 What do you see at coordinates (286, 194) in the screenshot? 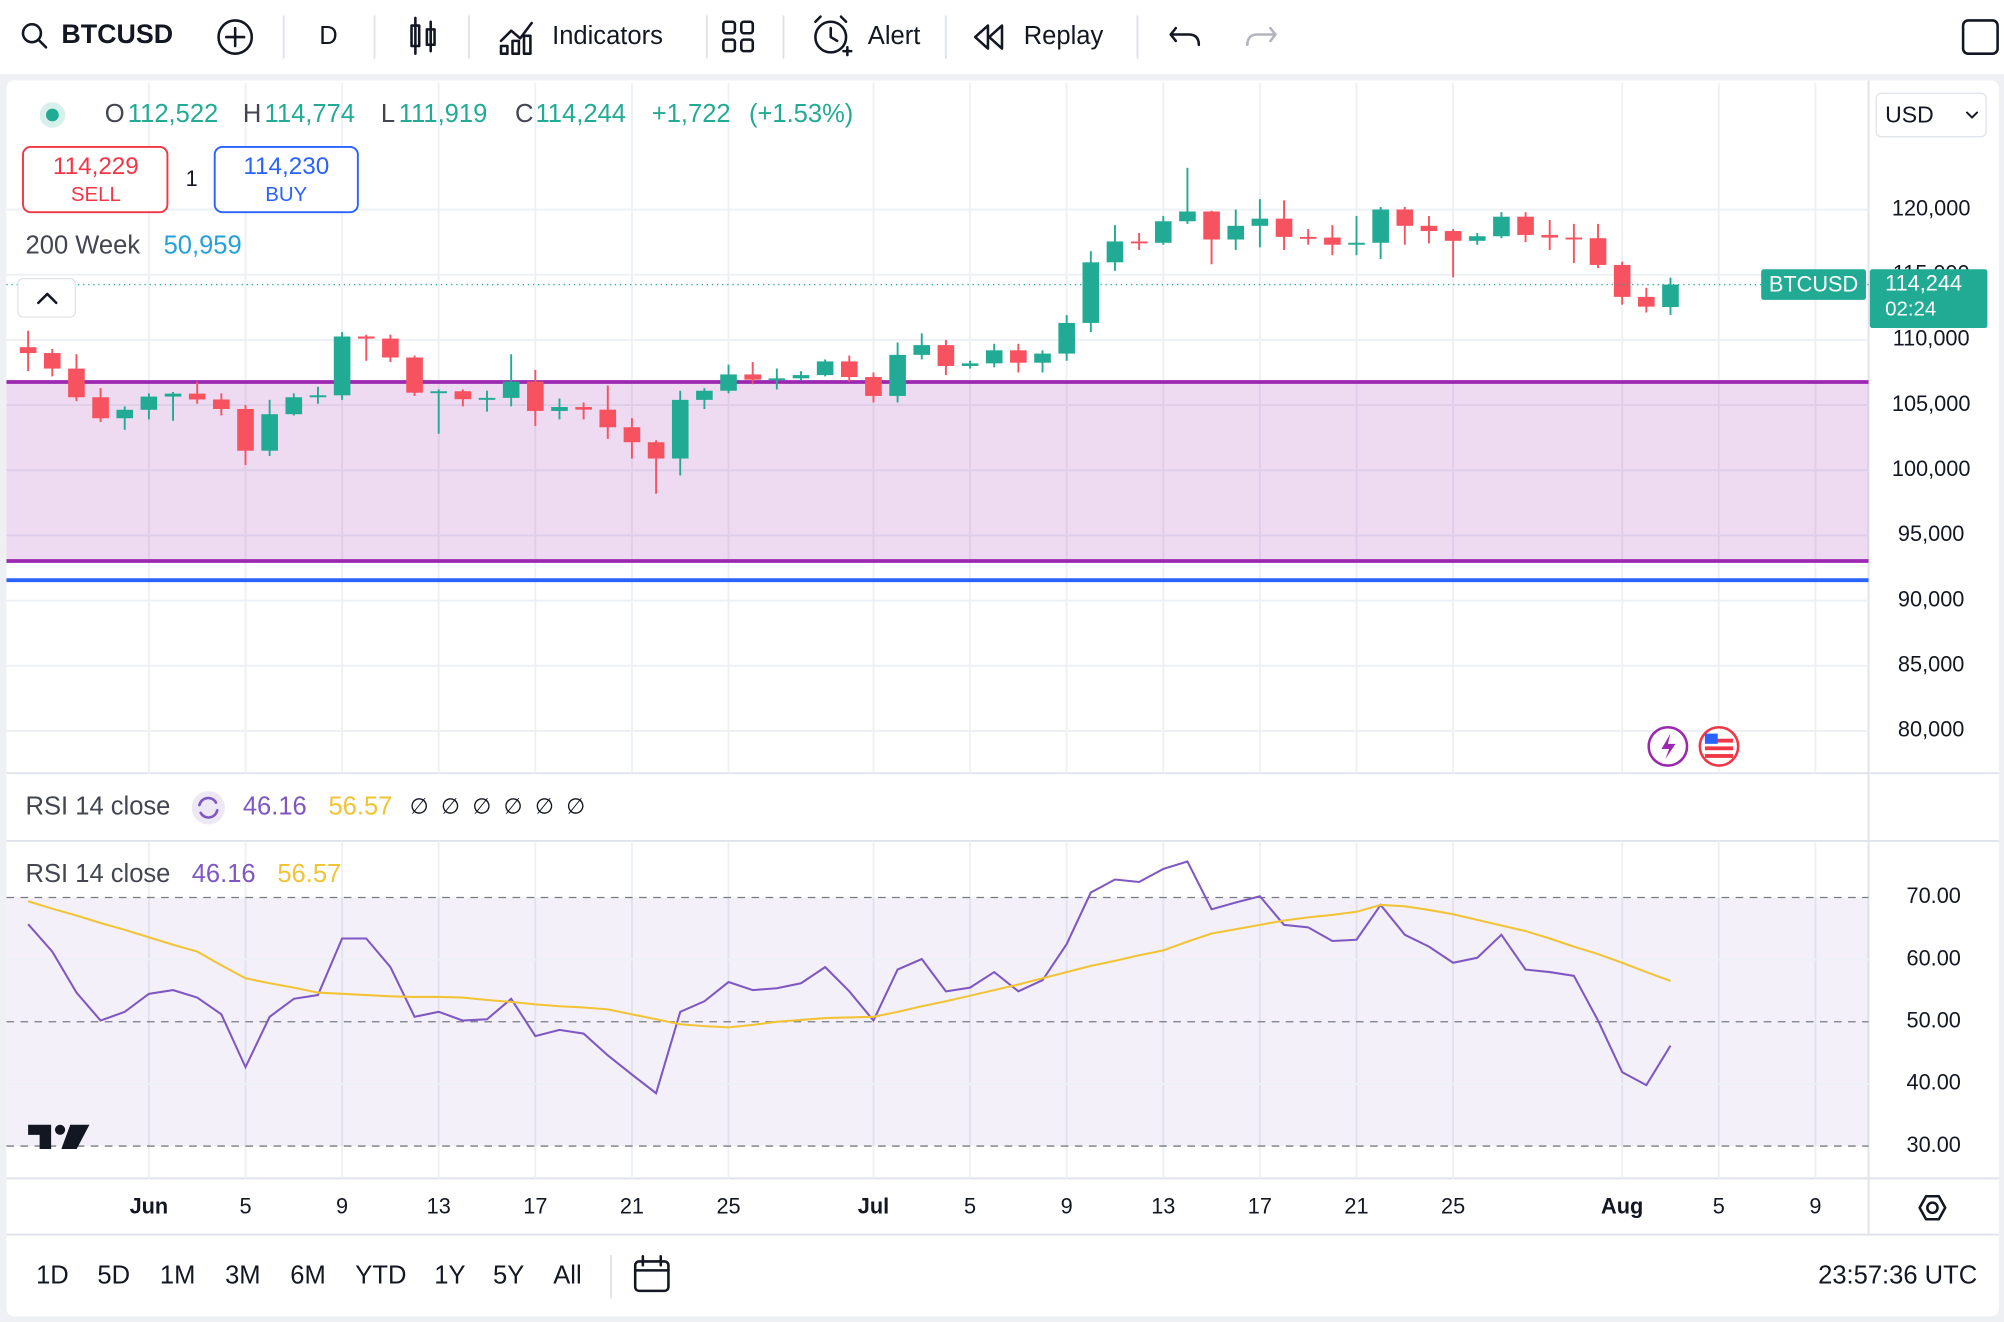
I see `buy-label: BUY` at bounding box center [286, 194].